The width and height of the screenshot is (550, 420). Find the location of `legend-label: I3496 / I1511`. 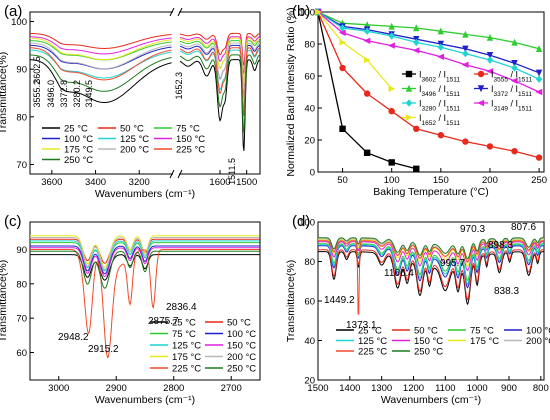

legend-label: I3496 / I1511 is located at coordinates (439, 91).